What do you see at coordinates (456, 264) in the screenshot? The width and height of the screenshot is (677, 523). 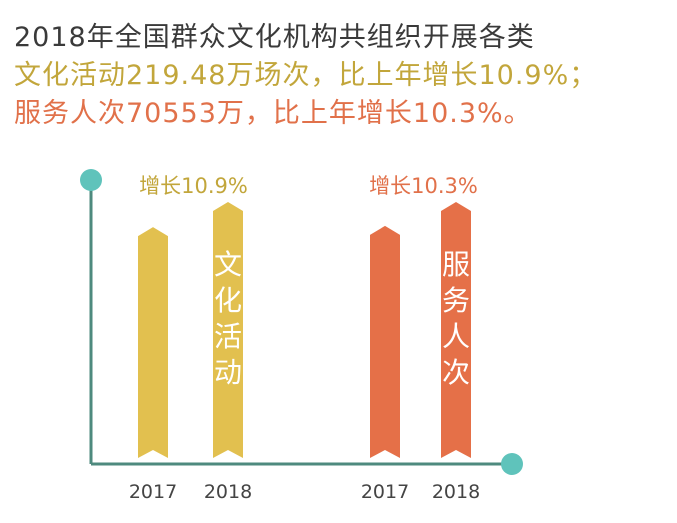 I see `bar-name-char: 服` at bounding box center [456, 264].